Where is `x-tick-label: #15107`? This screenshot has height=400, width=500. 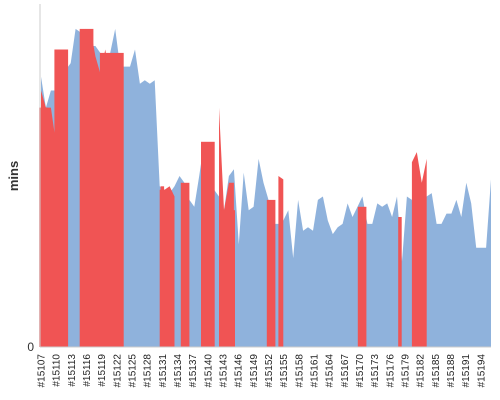 x-tick-label: #15107 is located at coordinates (42, 371).